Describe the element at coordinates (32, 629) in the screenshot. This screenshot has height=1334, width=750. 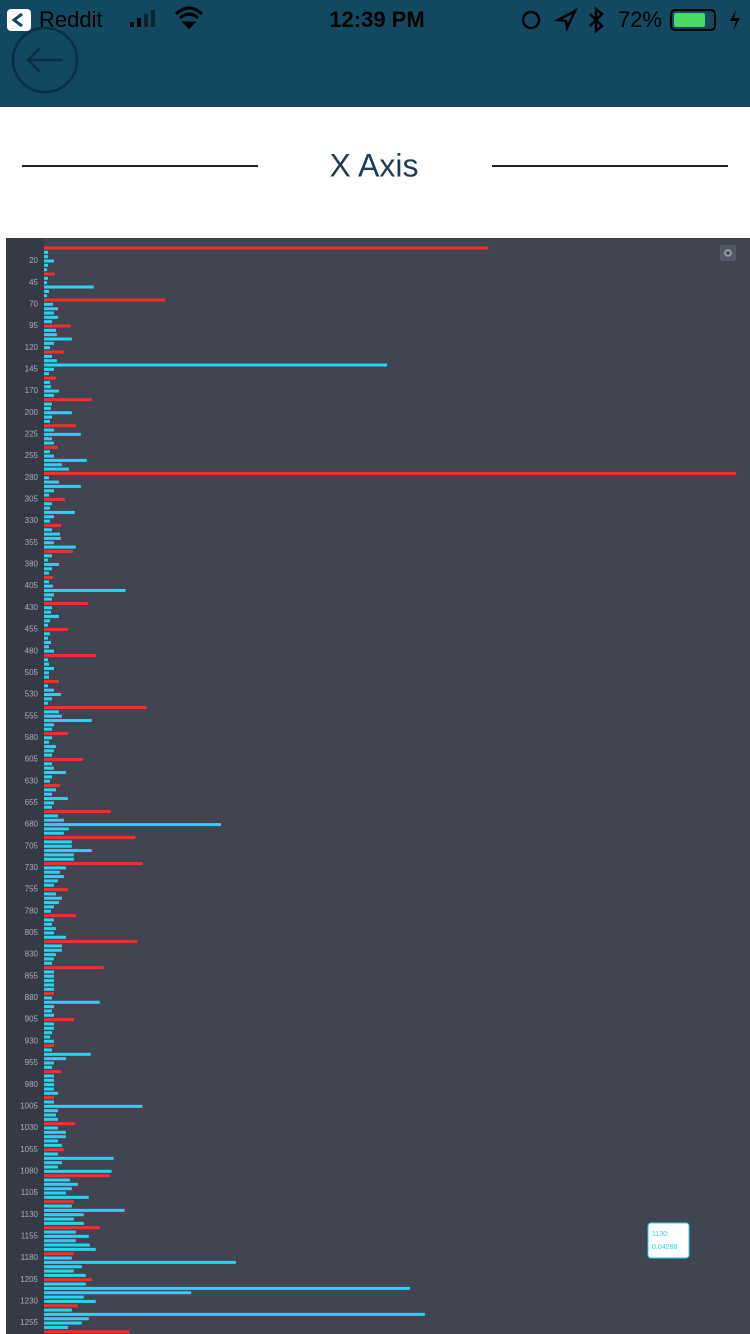
I see `y-tick-label: 455` at that location.